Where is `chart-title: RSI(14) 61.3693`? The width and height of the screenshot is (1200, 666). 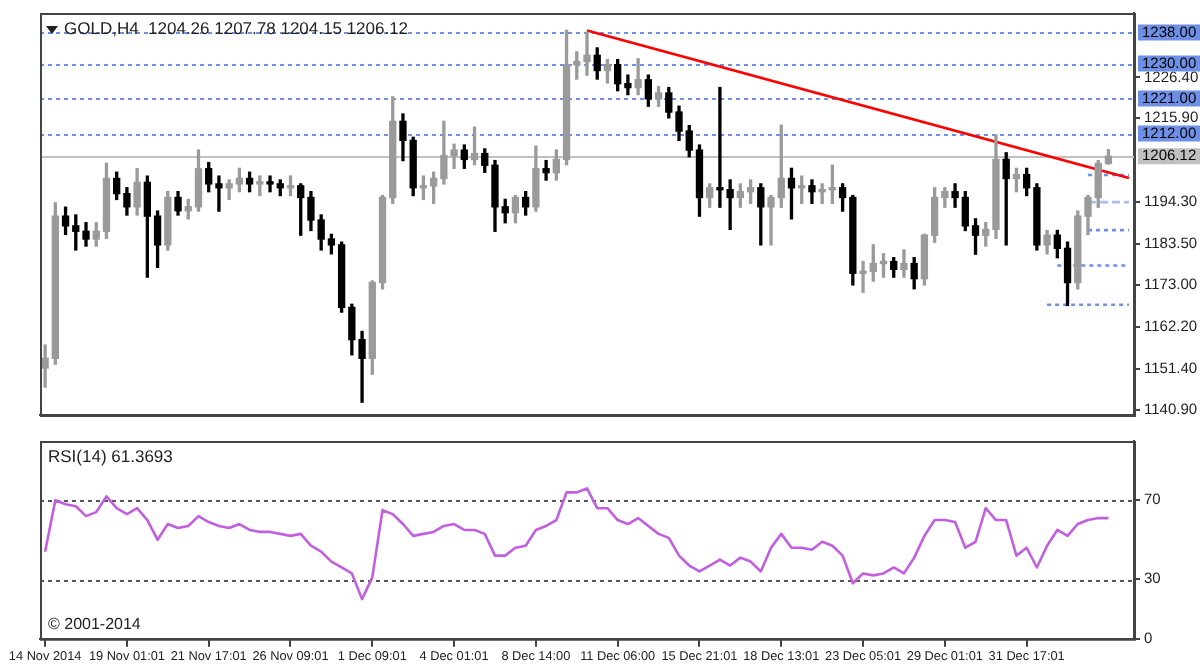
chart-title: RSI(14) 61.3693 is located at coordinates (111, 455).